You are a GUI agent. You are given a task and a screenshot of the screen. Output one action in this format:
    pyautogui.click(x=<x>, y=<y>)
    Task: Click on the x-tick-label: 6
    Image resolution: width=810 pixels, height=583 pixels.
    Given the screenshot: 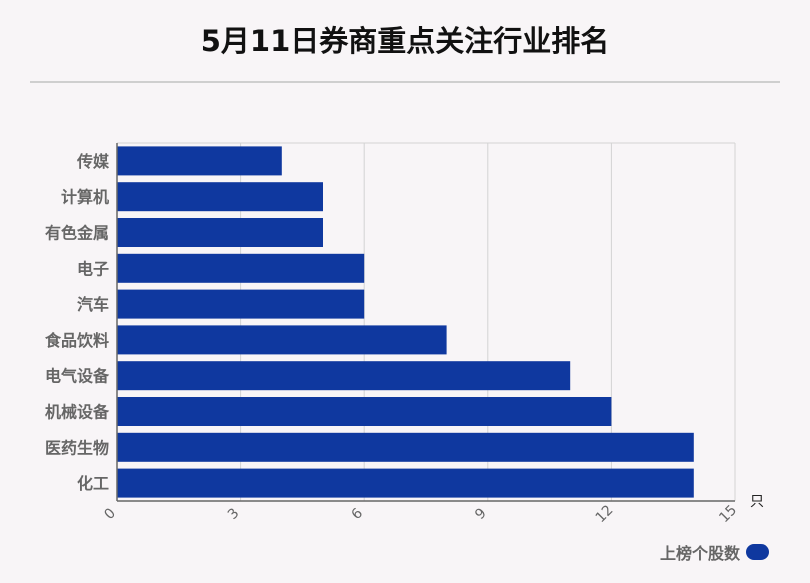 What is the action you would take?
    pyautogui.click(x=358, y=514)
    